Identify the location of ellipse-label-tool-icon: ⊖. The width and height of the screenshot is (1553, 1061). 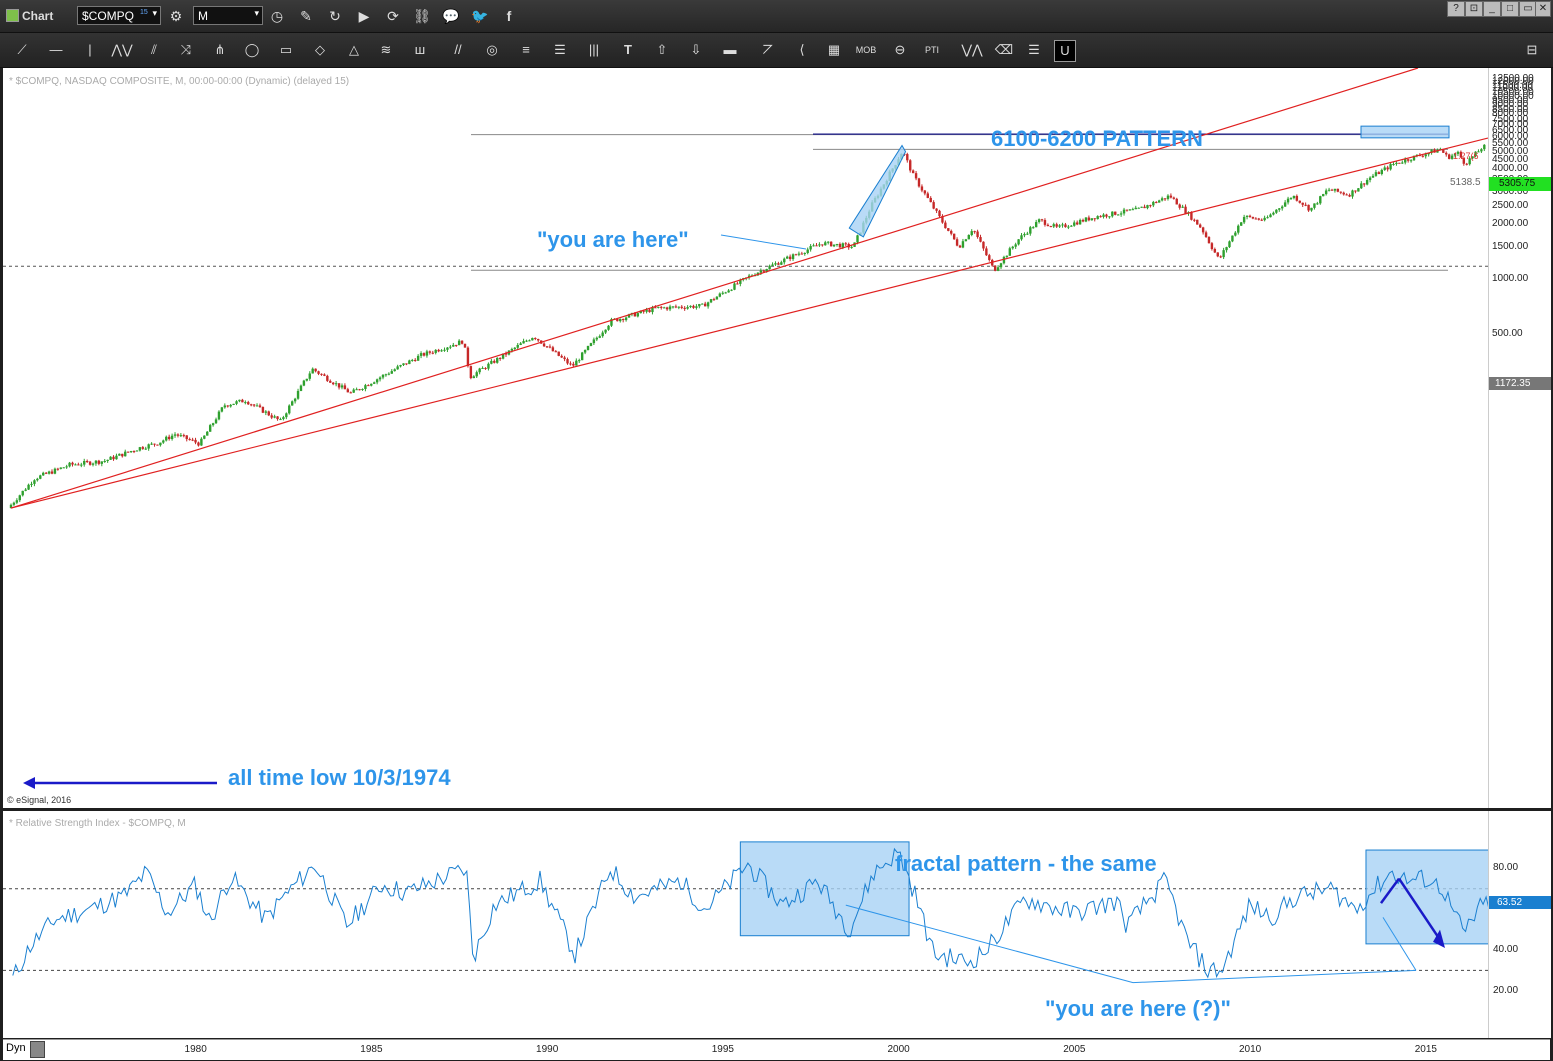
(900, 49).